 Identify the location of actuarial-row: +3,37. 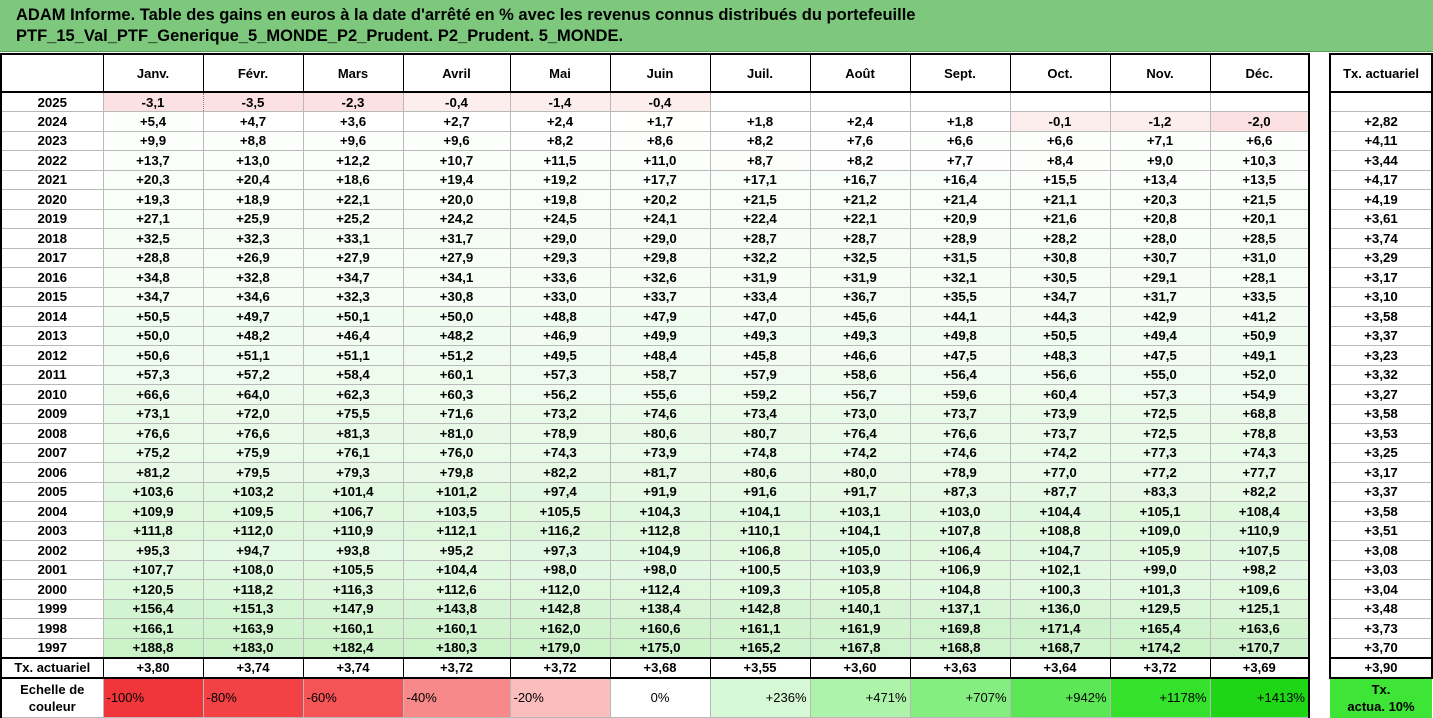
(1381, 491).